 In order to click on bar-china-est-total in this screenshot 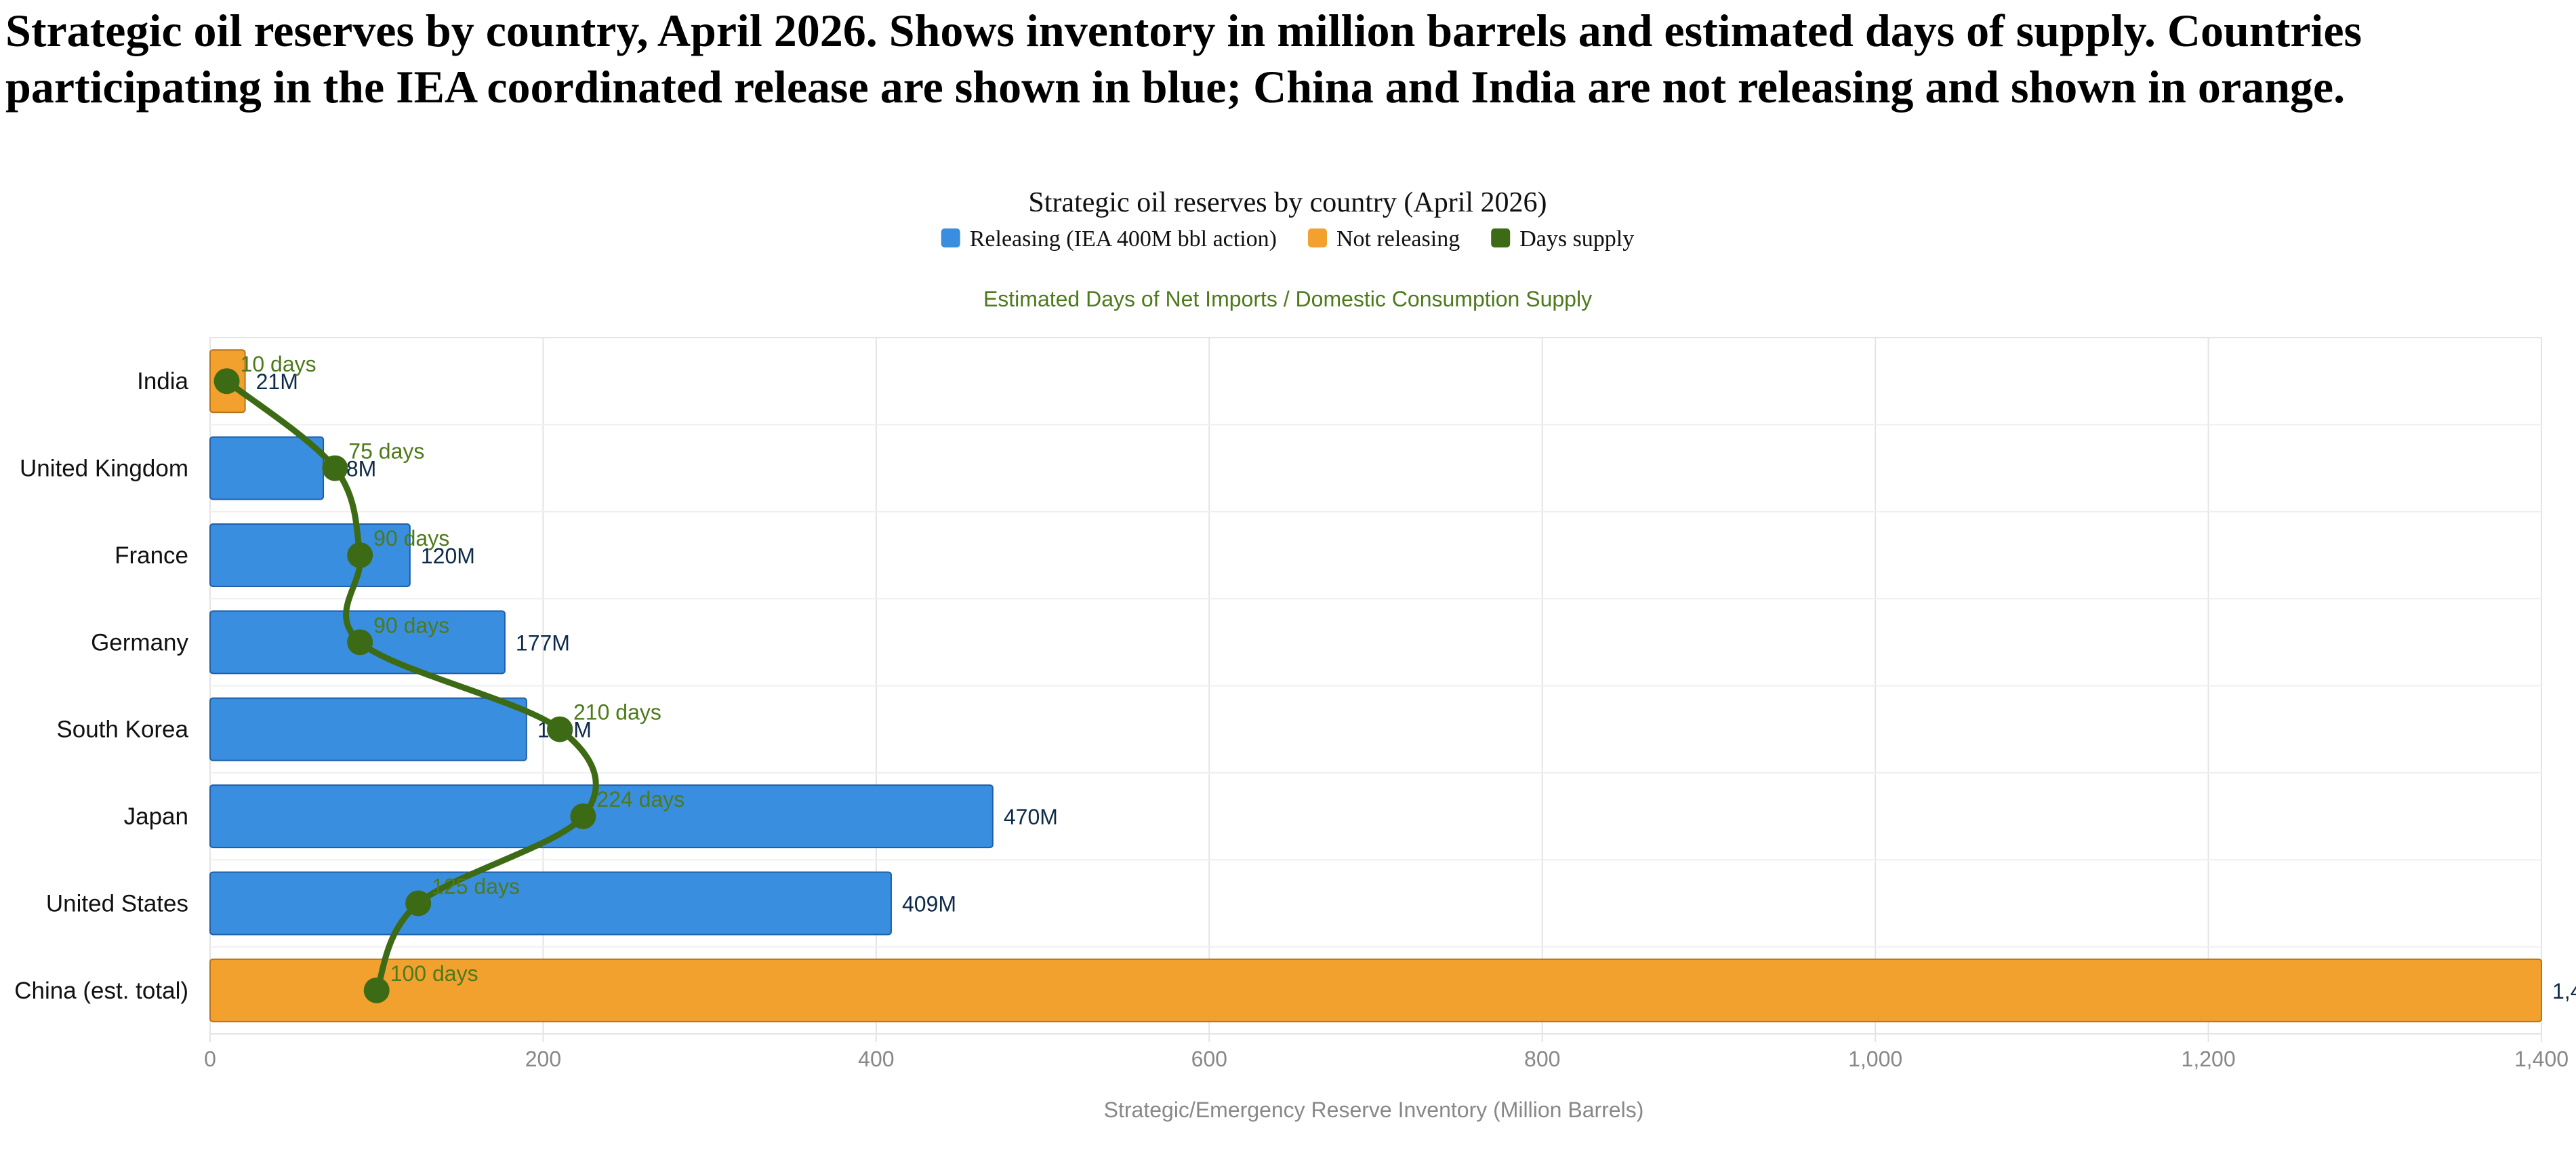, I will do `click(1376, 990)`.